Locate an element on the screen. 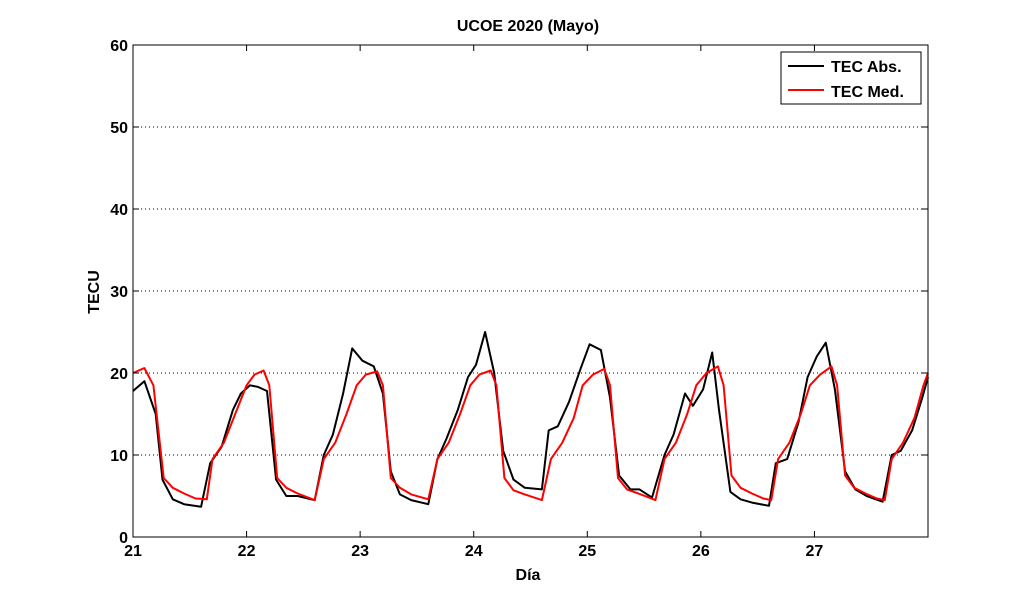 This screenshot has height=604, width=1024. x-tick-label: 24 is located at coordinates (474, 551).